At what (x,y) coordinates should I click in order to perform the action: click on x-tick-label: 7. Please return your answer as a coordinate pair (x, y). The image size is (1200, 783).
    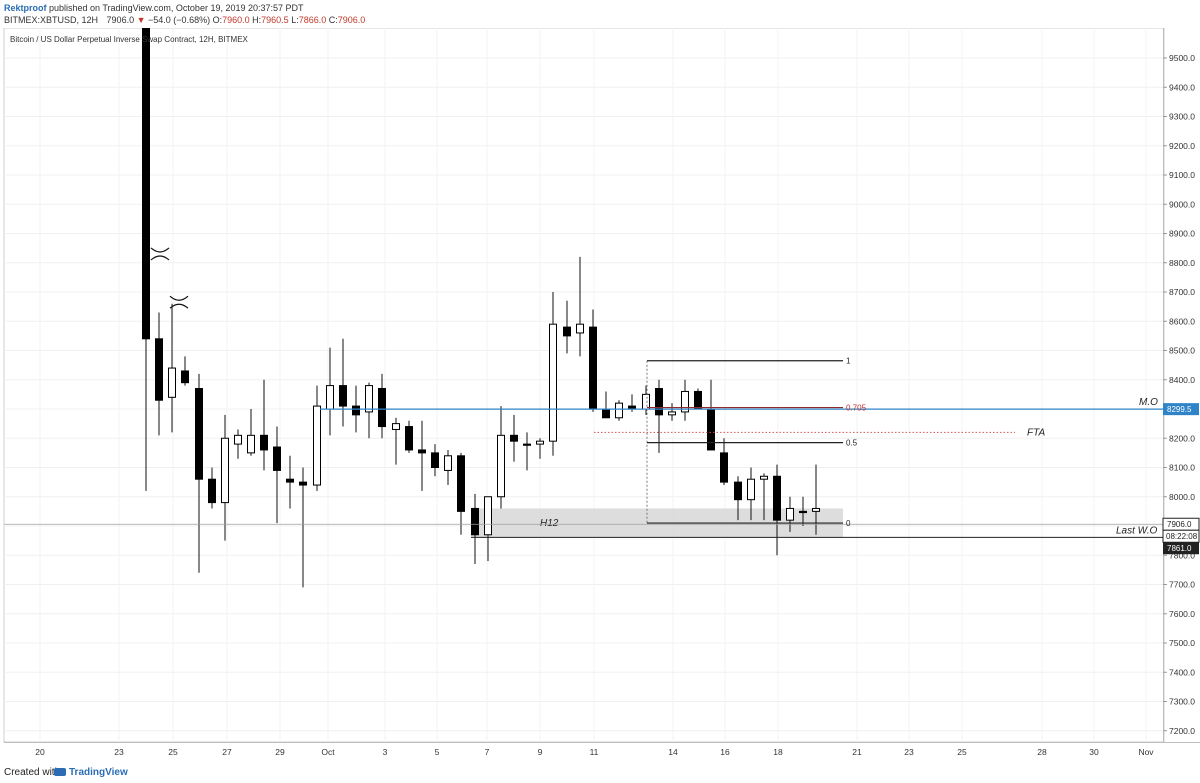
    Looking at the image, I should click on (487, 752).